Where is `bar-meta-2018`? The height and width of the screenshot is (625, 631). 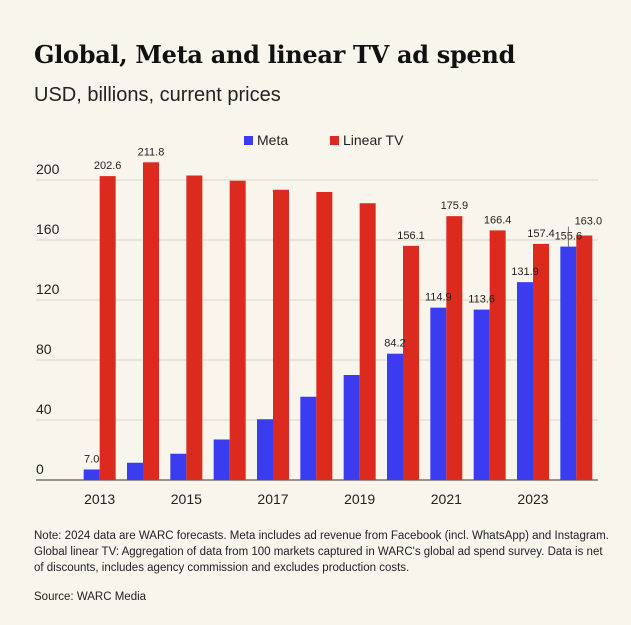
bar-meta-2018 is located at coordinates (308, 438).